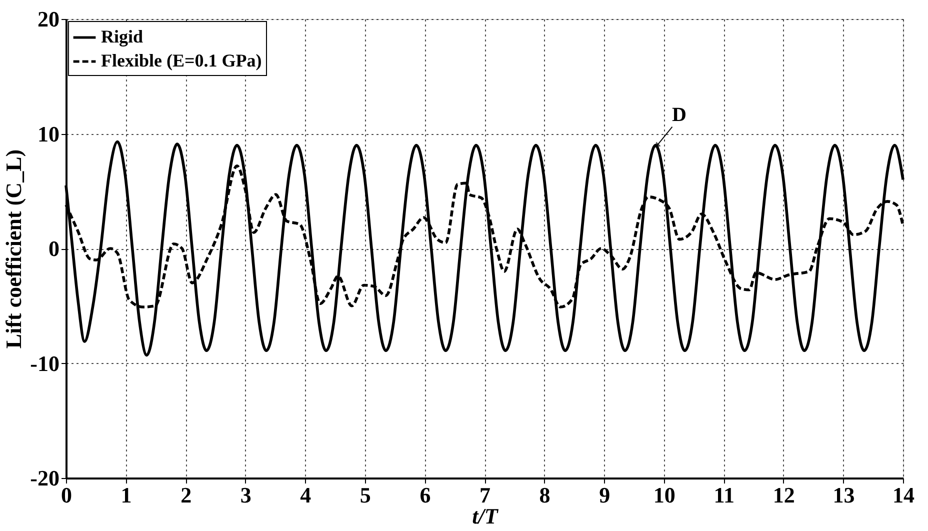 The height and width of the screenshot is (531, 928). I want to click on y-tick-label: -10, so click(45, 363).